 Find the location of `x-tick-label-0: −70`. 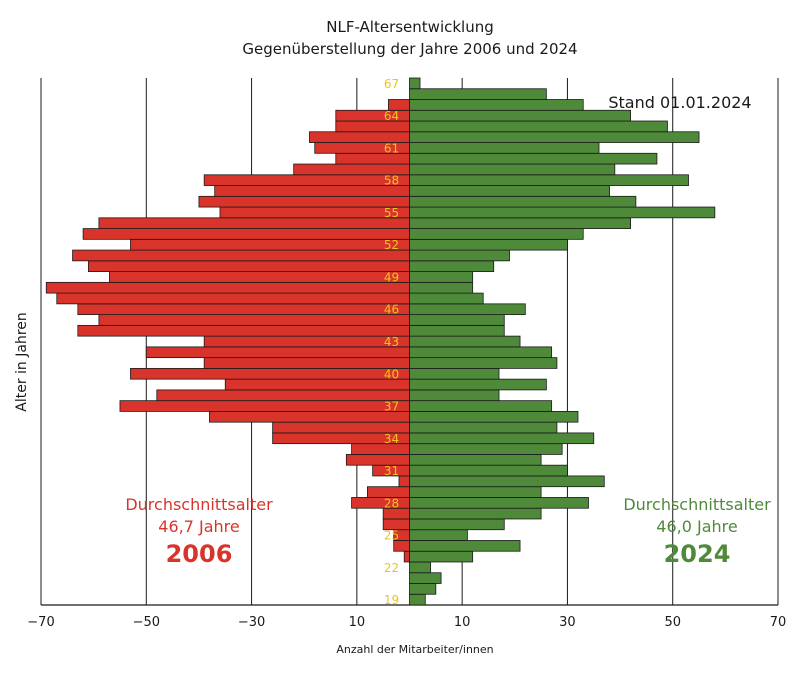

x-tick-label-0: −70 is located at coordinates (40, 622).